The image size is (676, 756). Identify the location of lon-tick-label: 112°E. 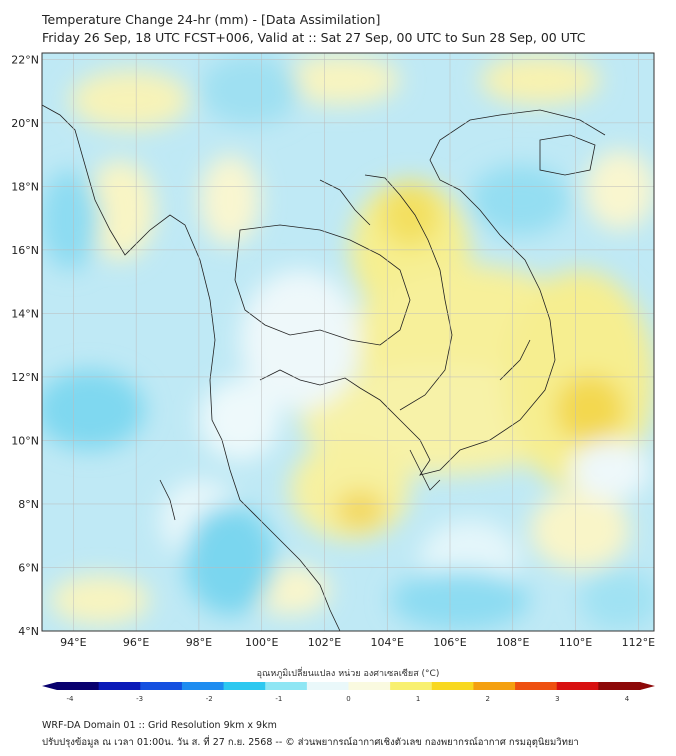
(638, 642).